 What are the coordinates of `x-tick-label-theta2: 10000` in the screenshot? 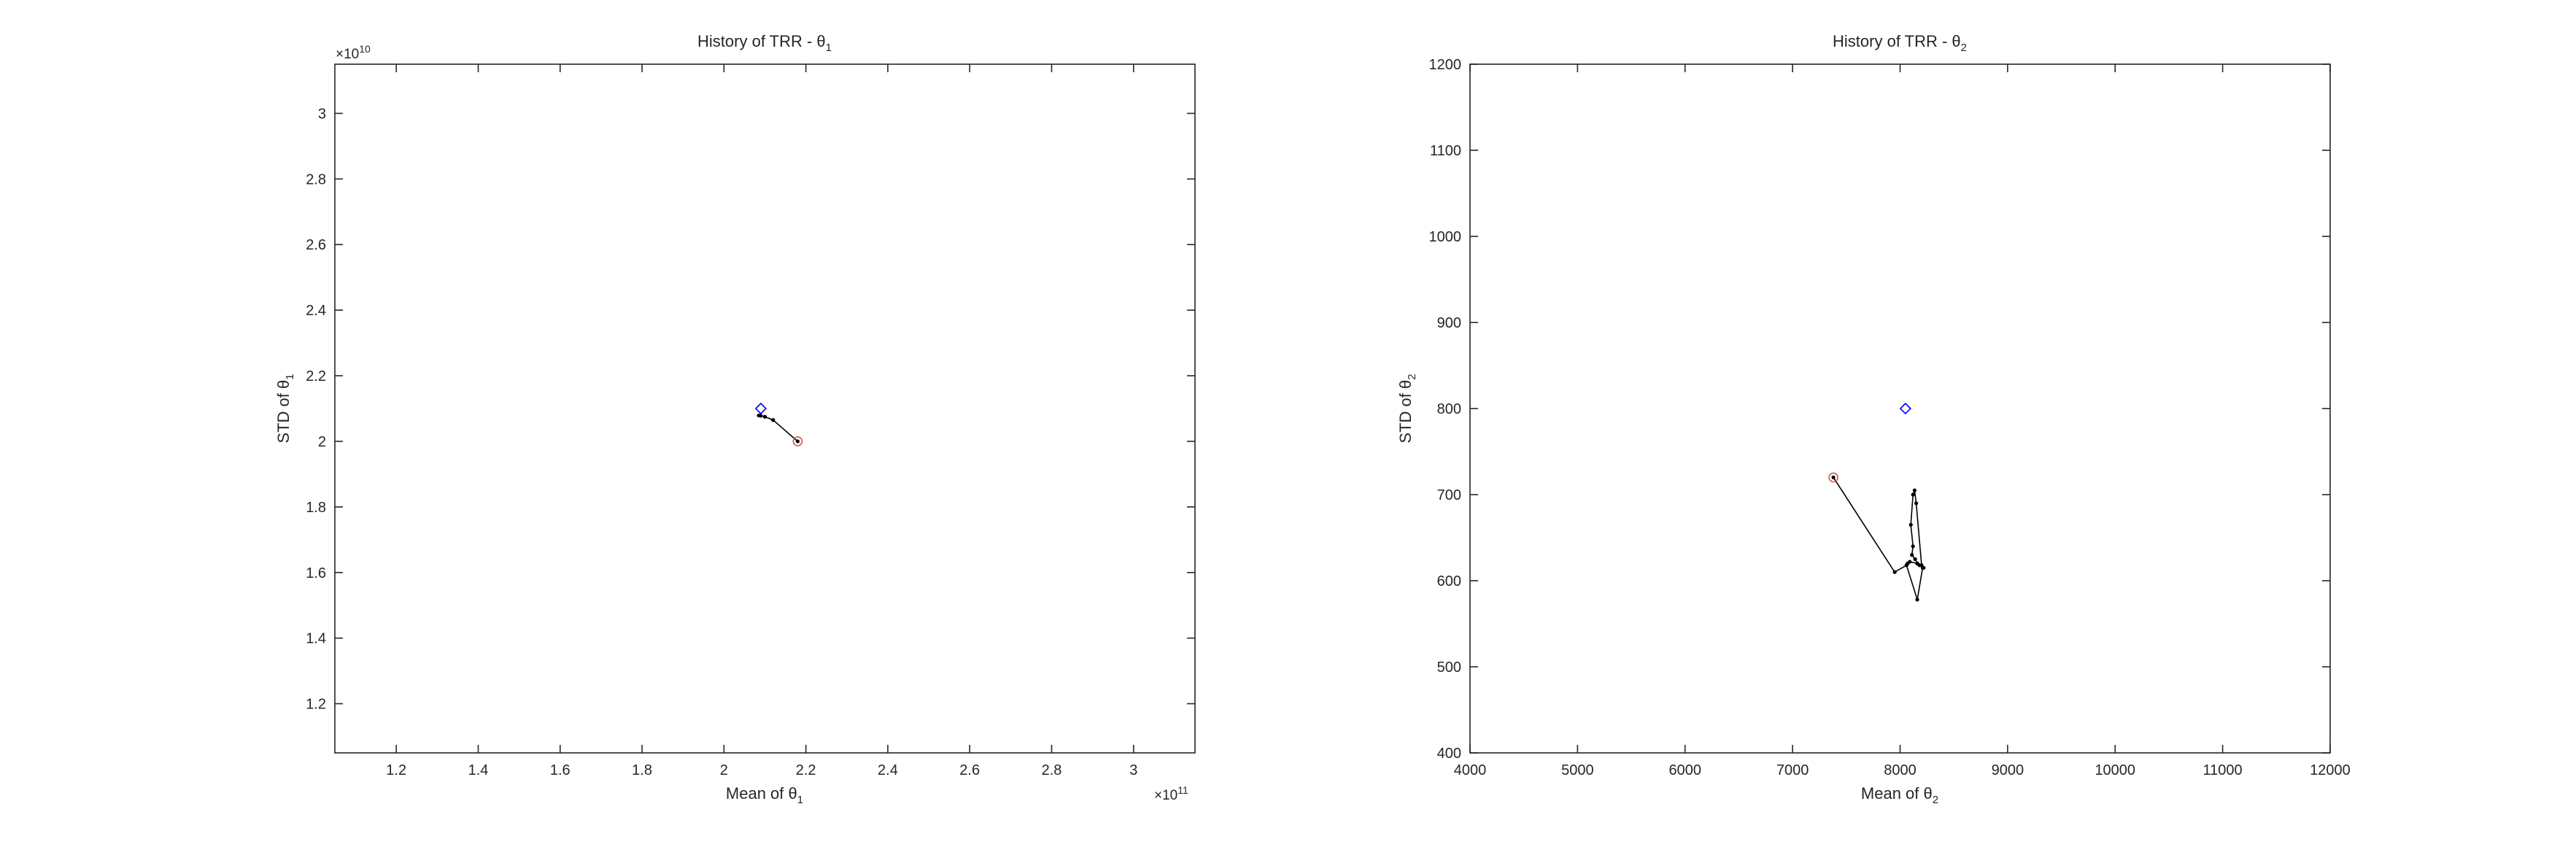 It's located at (2115, 770).